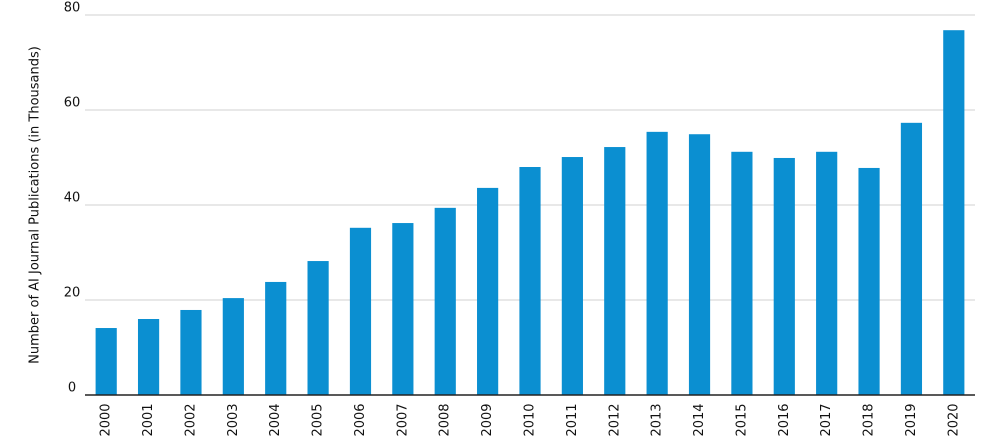  I want to click on x-tick-label: 2017, so click(826, 419).